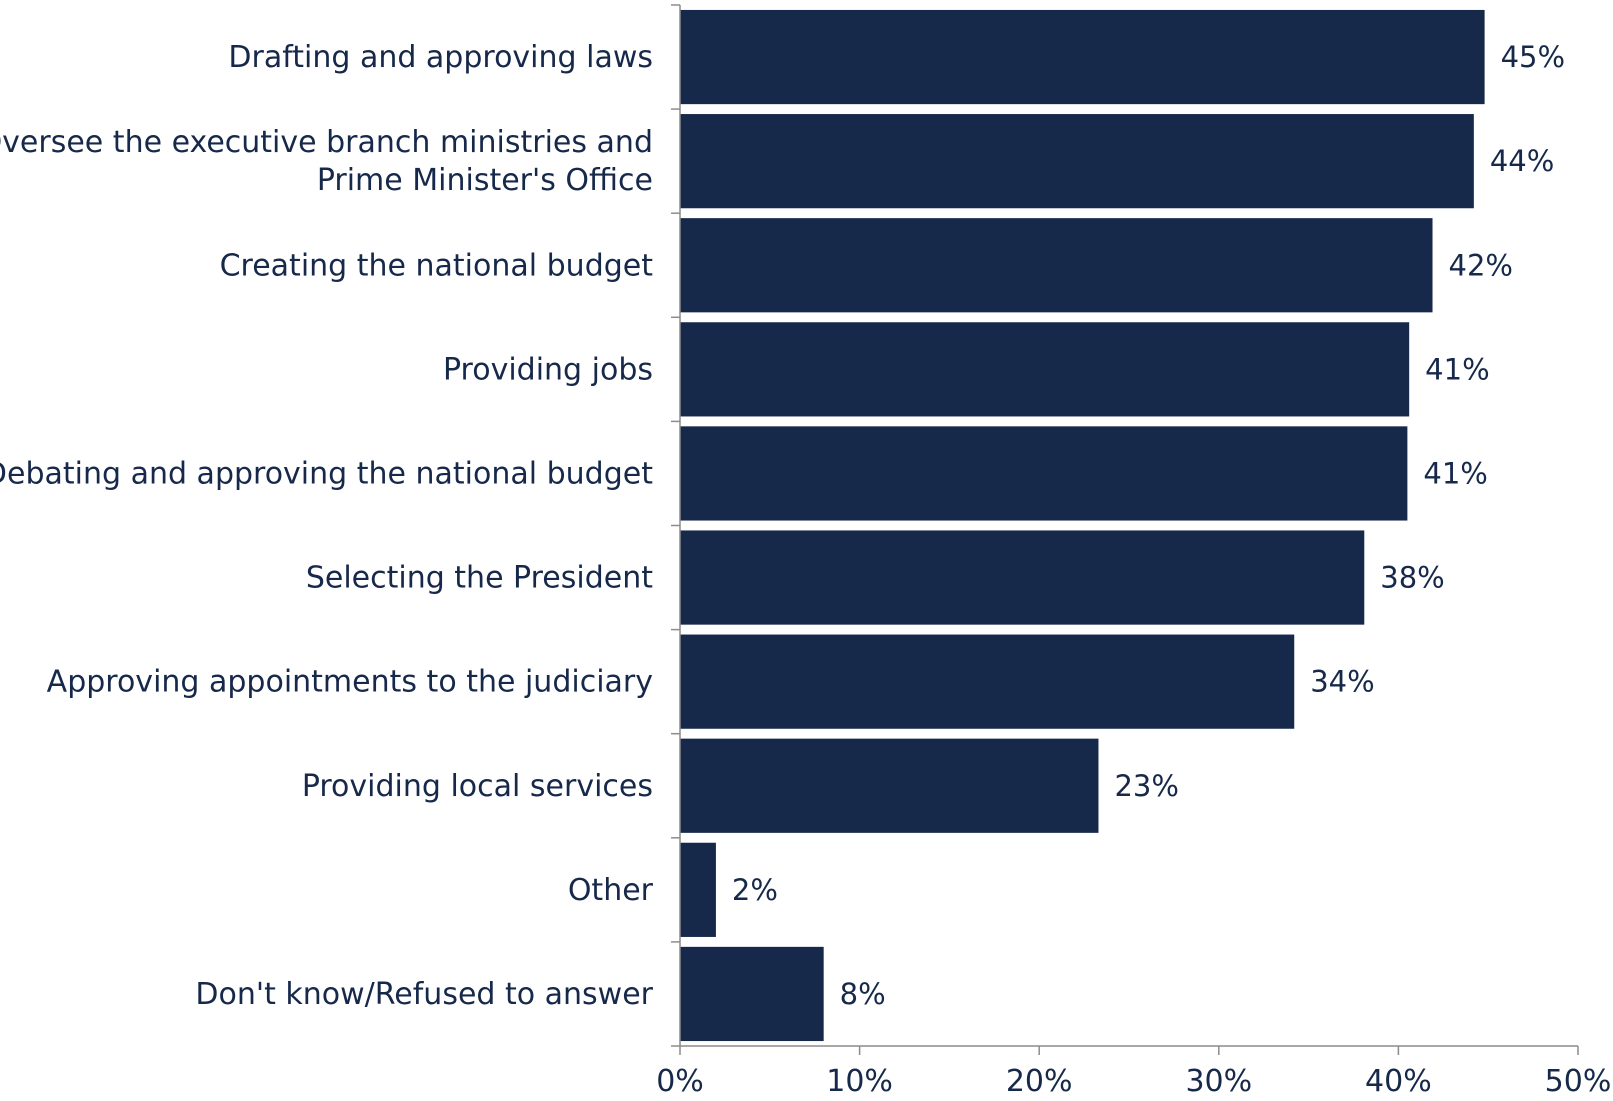 The image size is (1613, 1101). I want to click on data-label: 38%, so click(1412, 578).